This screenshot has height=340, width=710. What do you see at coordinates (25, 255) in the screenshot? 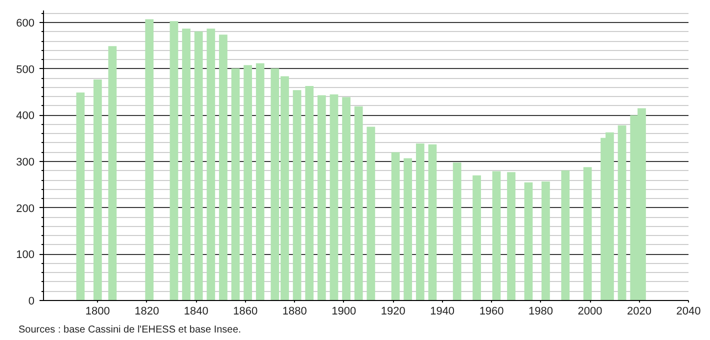
I see `y-tick-label: 100` at bounding box center [25, 255].